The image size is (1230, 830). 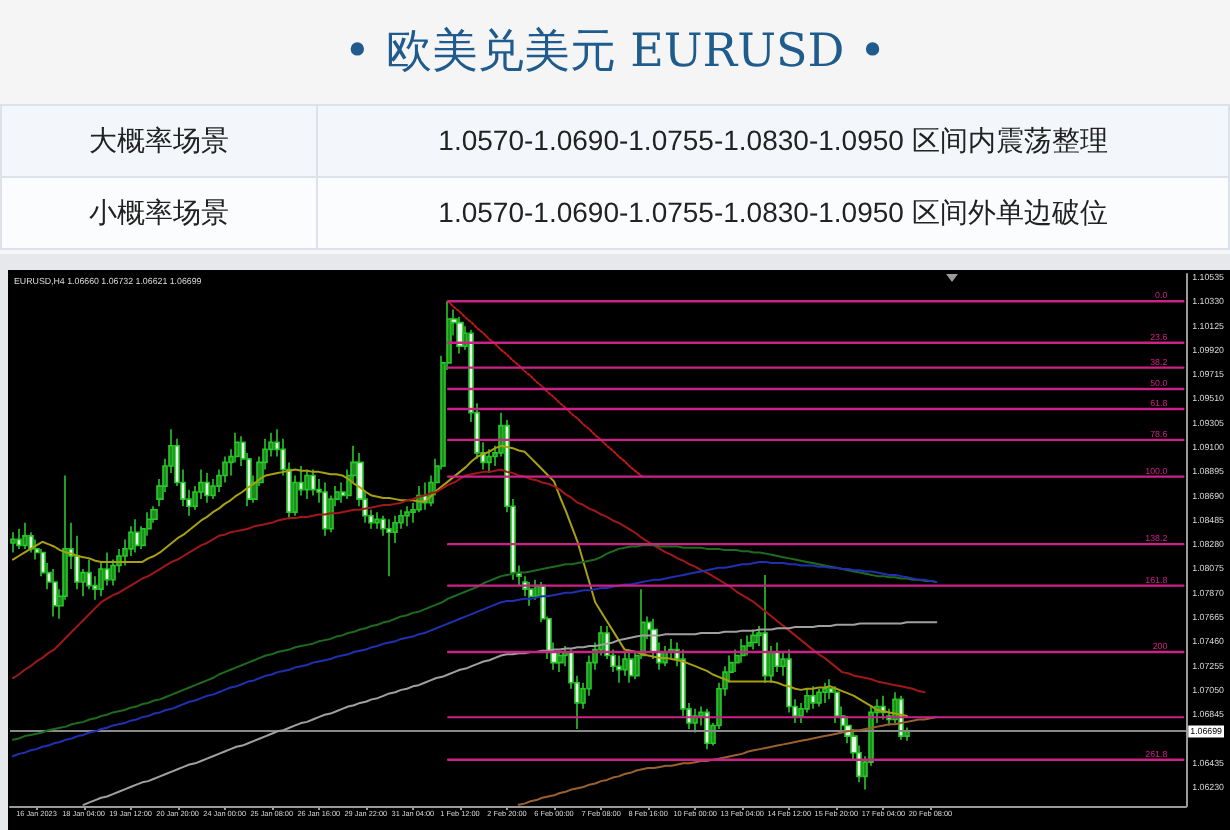 I want to click on text: 小概率场景, so click(x=159, y=213).